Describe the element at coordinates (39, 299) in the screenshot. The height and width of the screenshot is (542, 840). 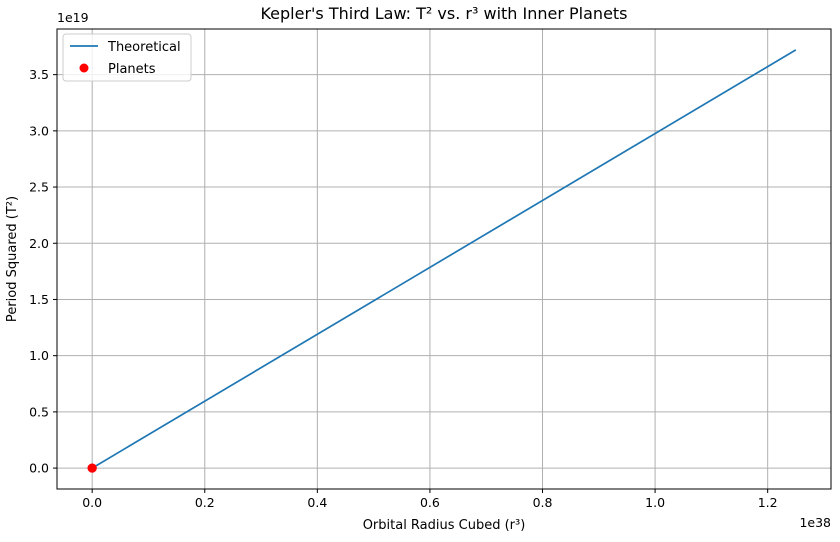
I see `y-tick-label: 1.5` at that location.